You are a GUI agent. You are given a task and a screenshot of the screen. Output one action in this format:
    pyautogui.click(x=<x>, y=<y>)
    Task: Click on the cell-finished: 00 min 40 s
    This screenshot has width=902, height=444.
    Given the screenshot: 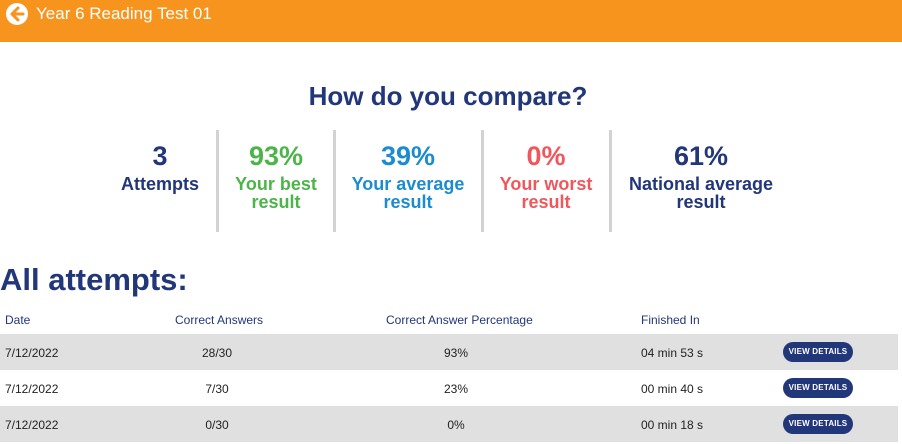 What is the action you would take?
    pyautogui.click(x=672, y=389)
    